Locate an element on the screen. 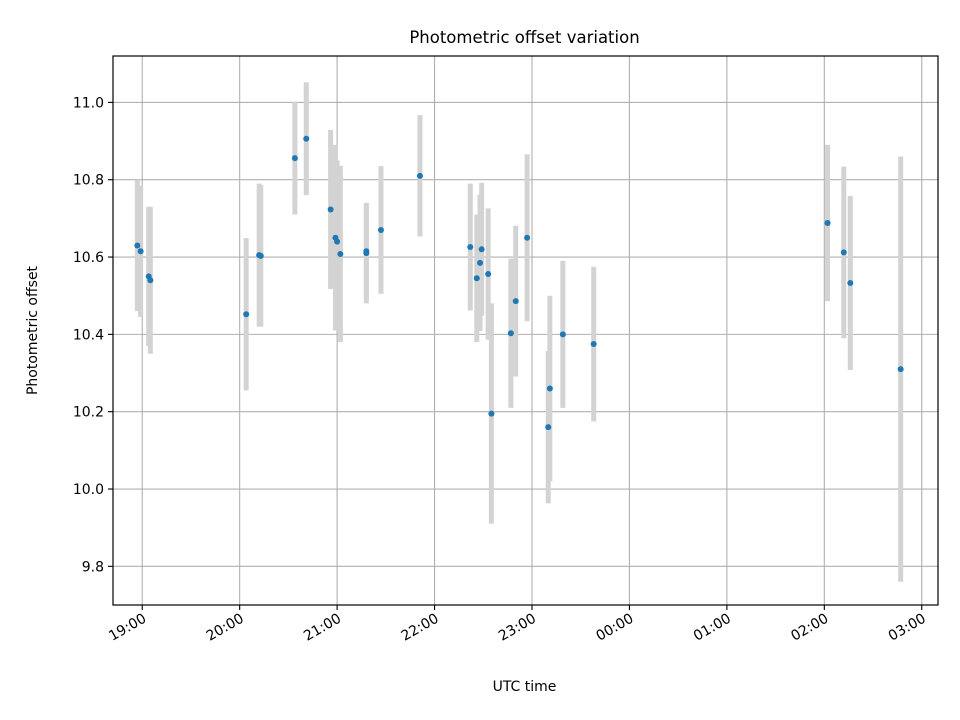 The width and height of the screenshot is (960, 720). y-tick-label: 11.0 is located at coordinates (88, 103).